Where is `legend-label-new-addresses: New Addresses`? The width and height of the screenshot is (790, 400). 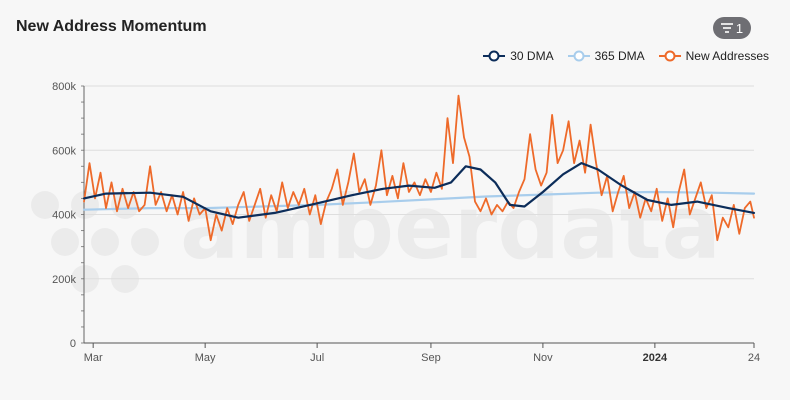
legend-label-new-addresses: New Addresses is located at coordinates (727, 56).